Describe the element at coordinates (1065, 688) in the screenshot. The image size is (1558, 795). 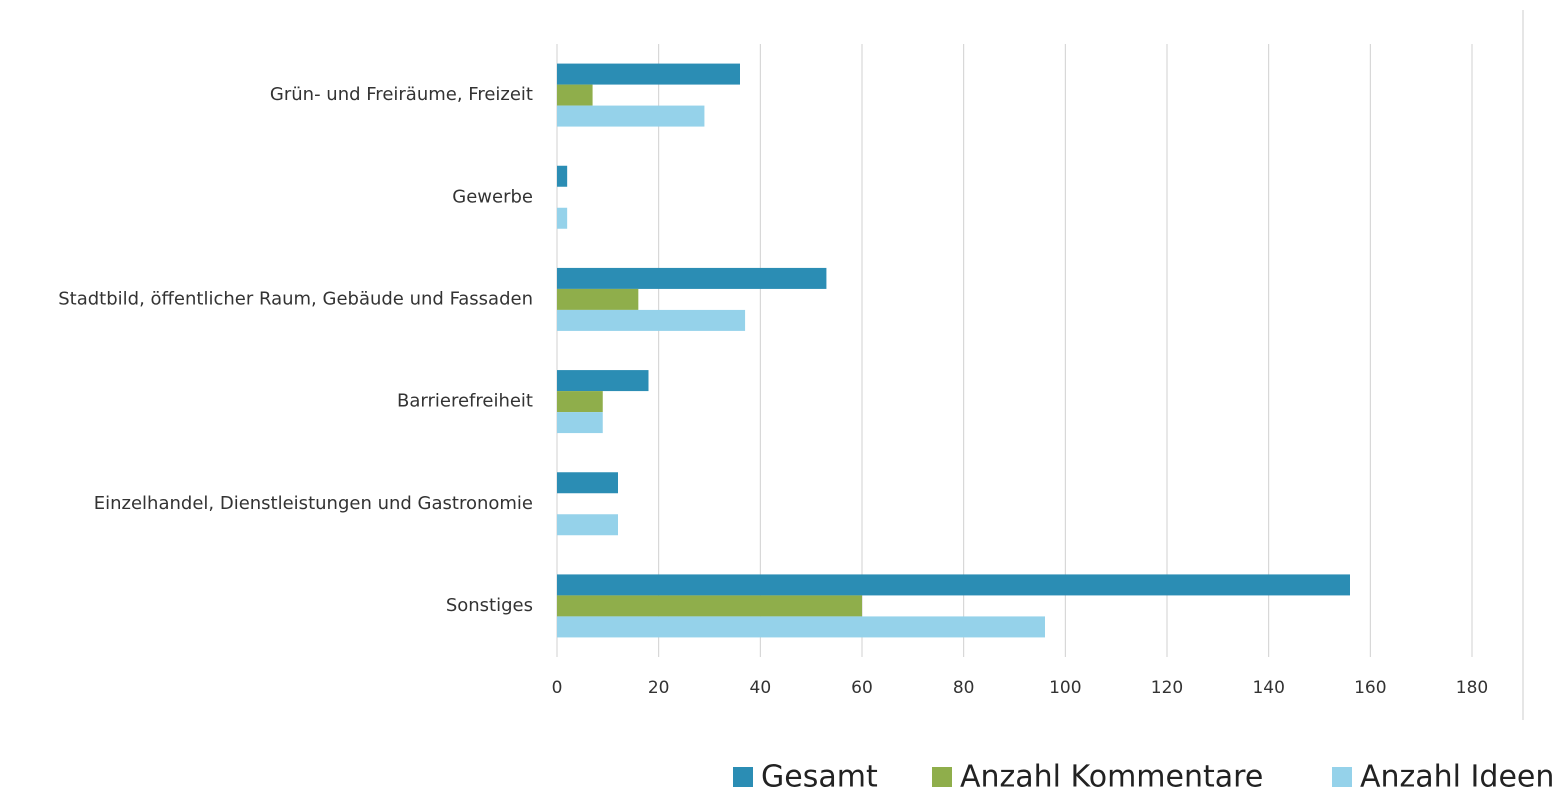
I see `x-tick-label: 100` at that location.